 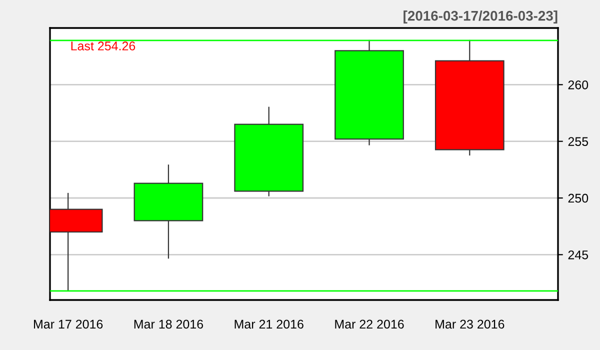 I want to click on x-tick-label: Mar 18 2016, so click(x=169, y=324).